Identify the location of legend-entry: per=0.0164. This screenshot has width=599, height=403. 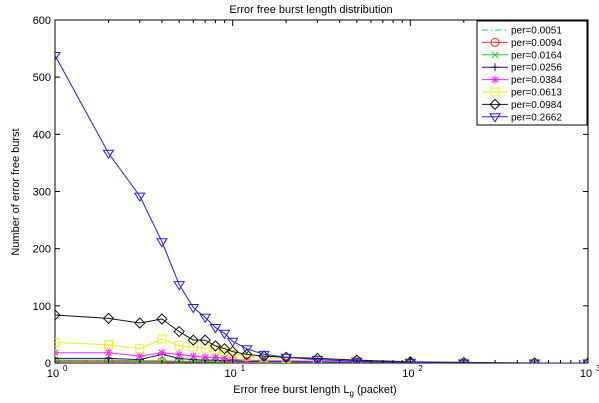
(522, 55).